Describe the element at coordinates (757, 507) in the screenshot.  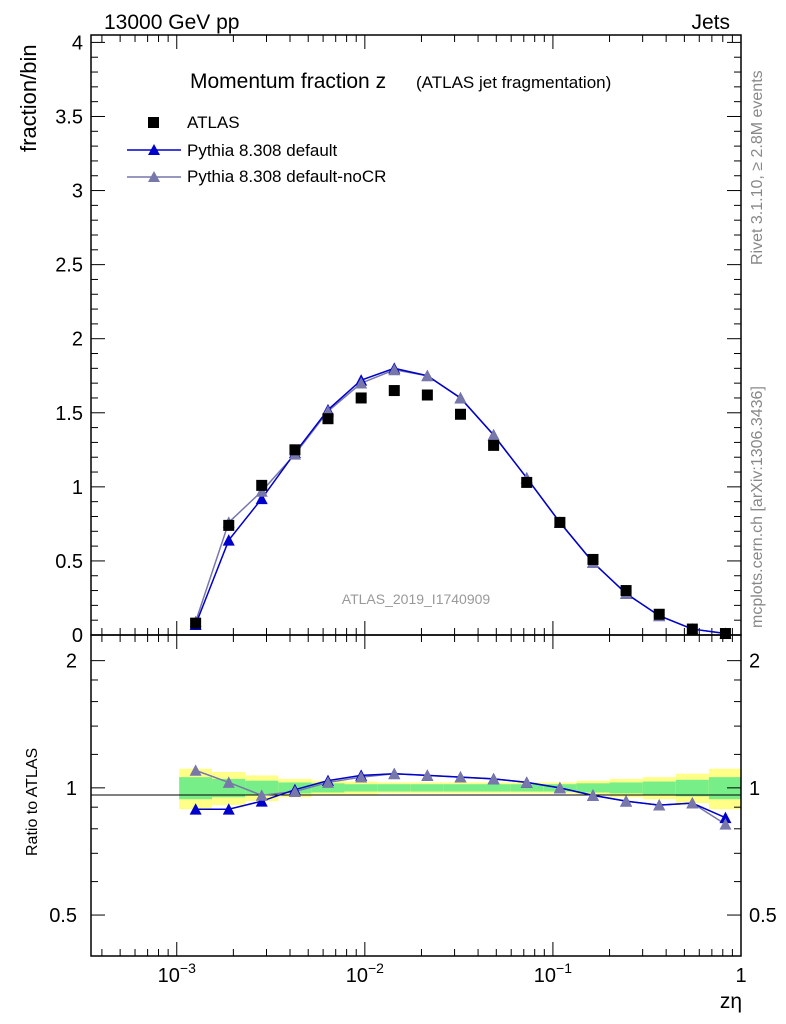
I see `side-label-bottom: mcplots.cern.ch [arXiv:1306.3436]` at that location.